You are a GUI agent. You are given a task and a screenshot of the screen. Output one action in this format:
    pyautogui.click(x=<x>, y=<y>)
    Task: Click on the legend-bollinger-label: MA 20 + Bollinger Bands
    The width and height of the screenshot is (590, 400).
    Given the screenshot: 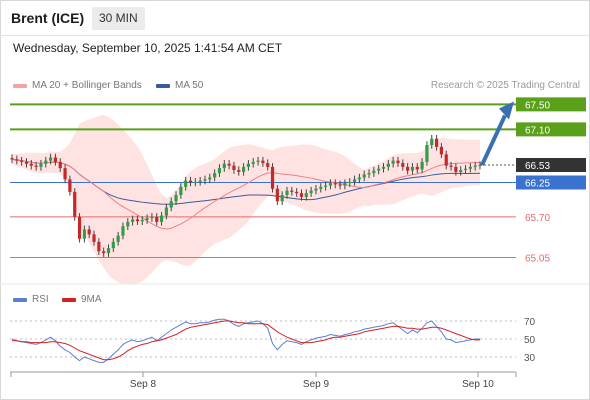 What is the action you would take?
    pyautogui.click(x=87, y=85)
    